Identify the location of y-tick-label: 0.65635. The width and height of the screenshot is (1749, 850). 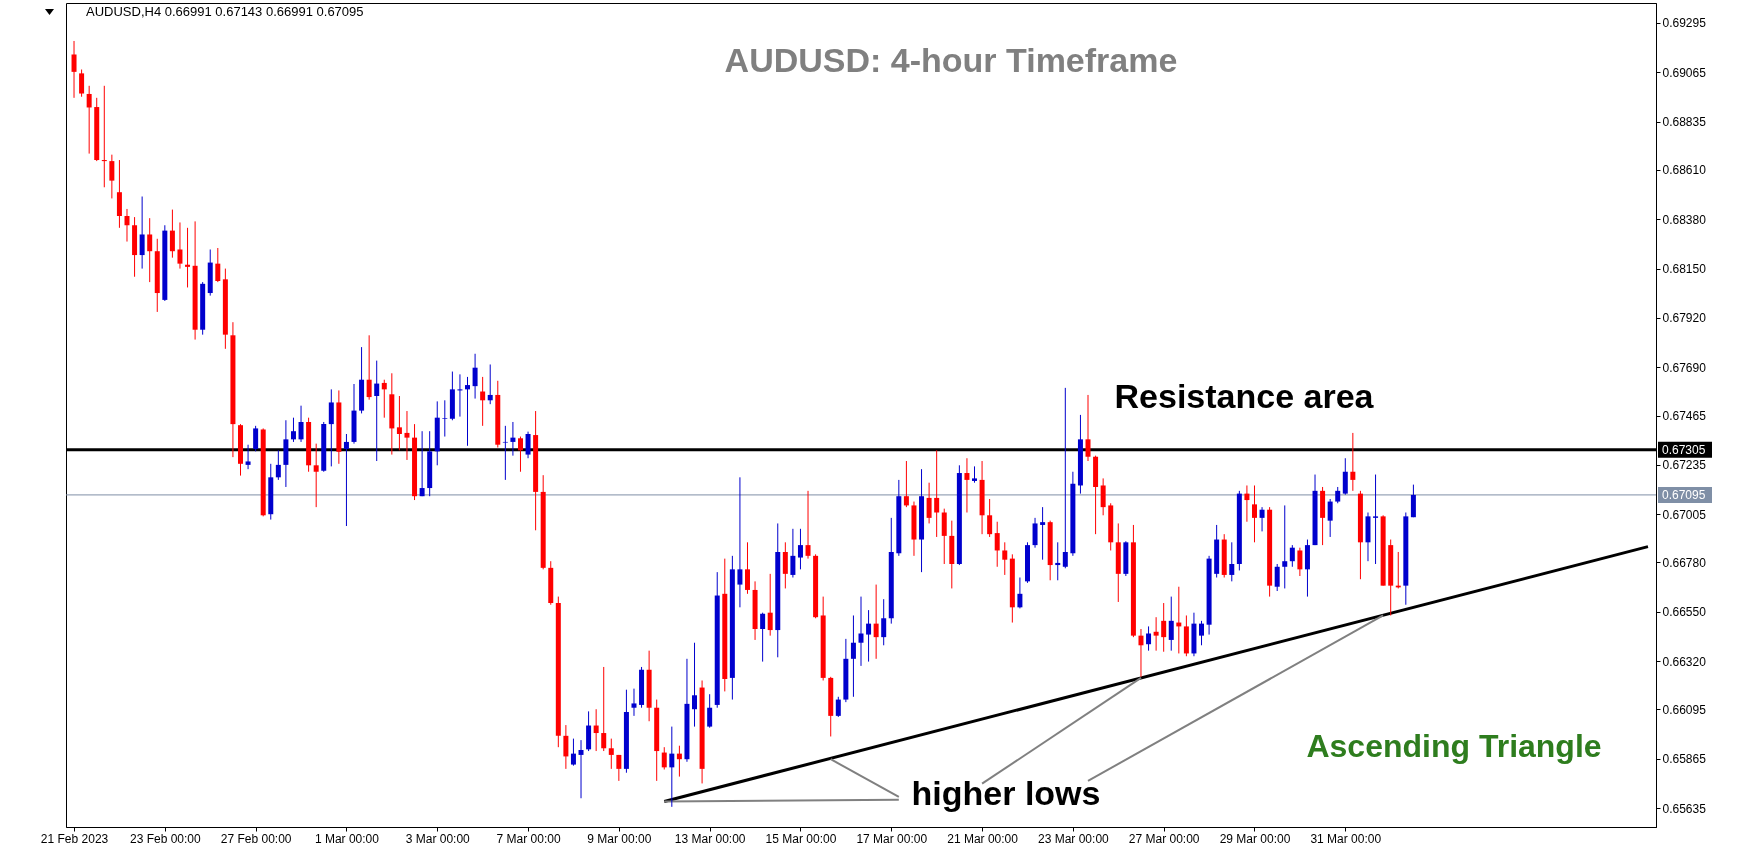
(1684, 808).